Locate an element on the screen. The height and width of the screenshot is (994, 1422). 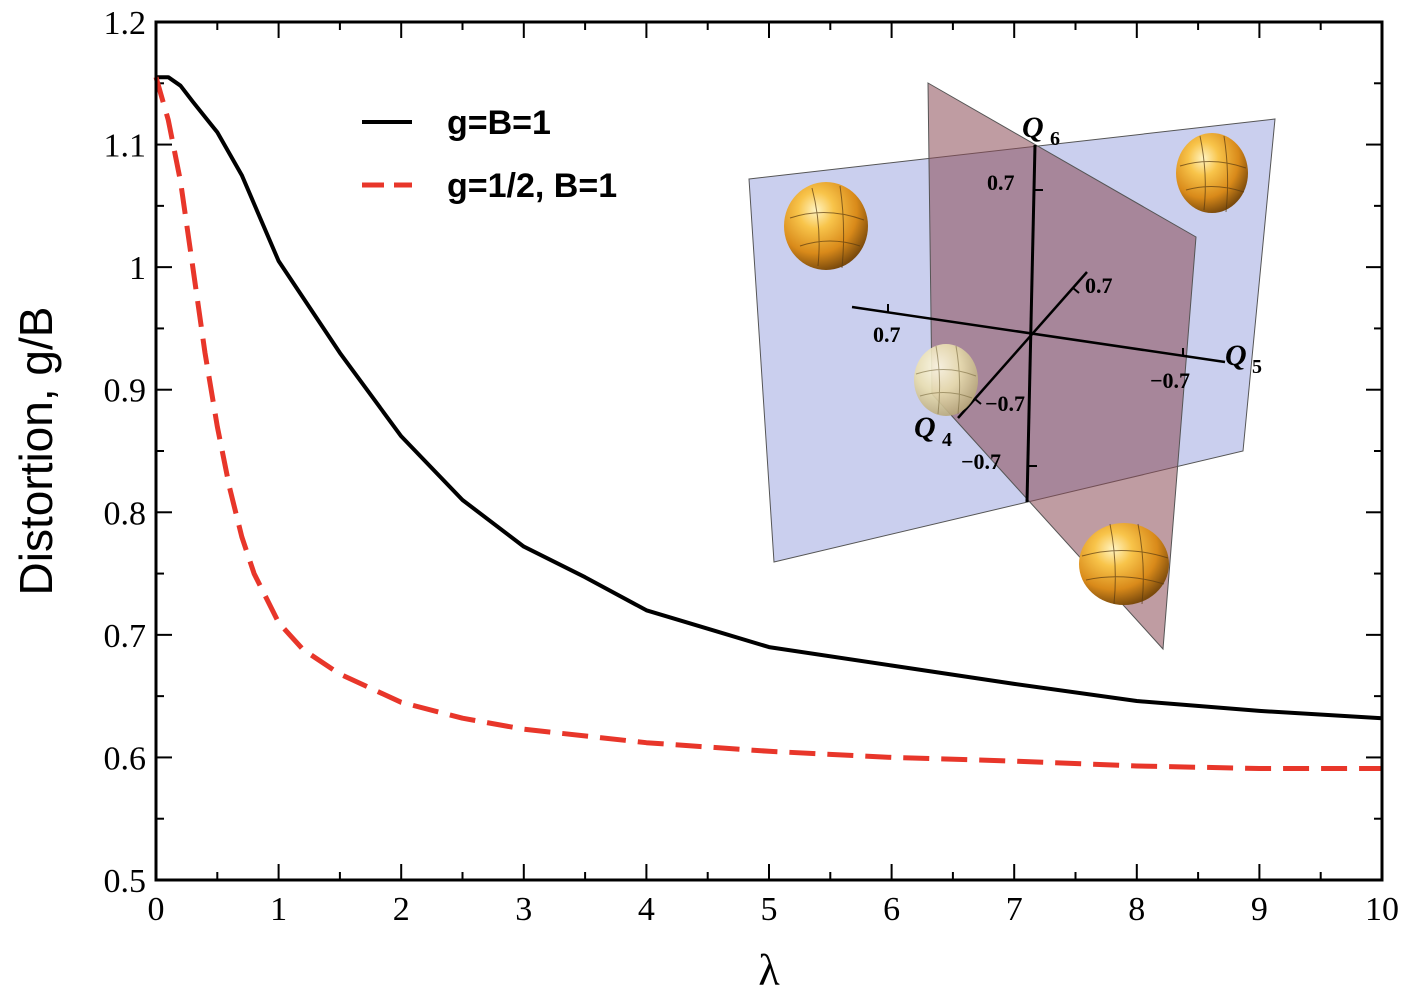
x-tick-label: 7 is located at coordinates (1014, 909).